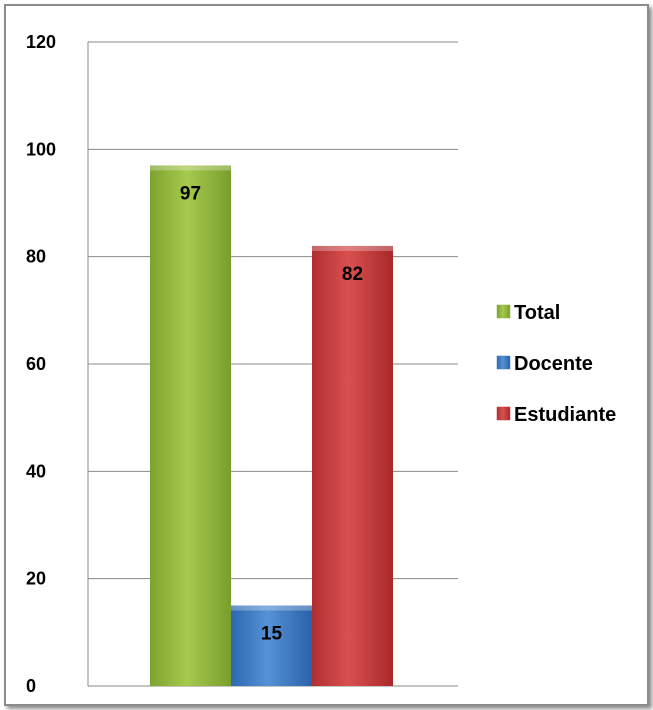 Image resolution: width=653 pixels, height=710 pixels. Describe the element at coordinates (503, 311) in the screenshot. I see `legend-swatch-total` at that location.